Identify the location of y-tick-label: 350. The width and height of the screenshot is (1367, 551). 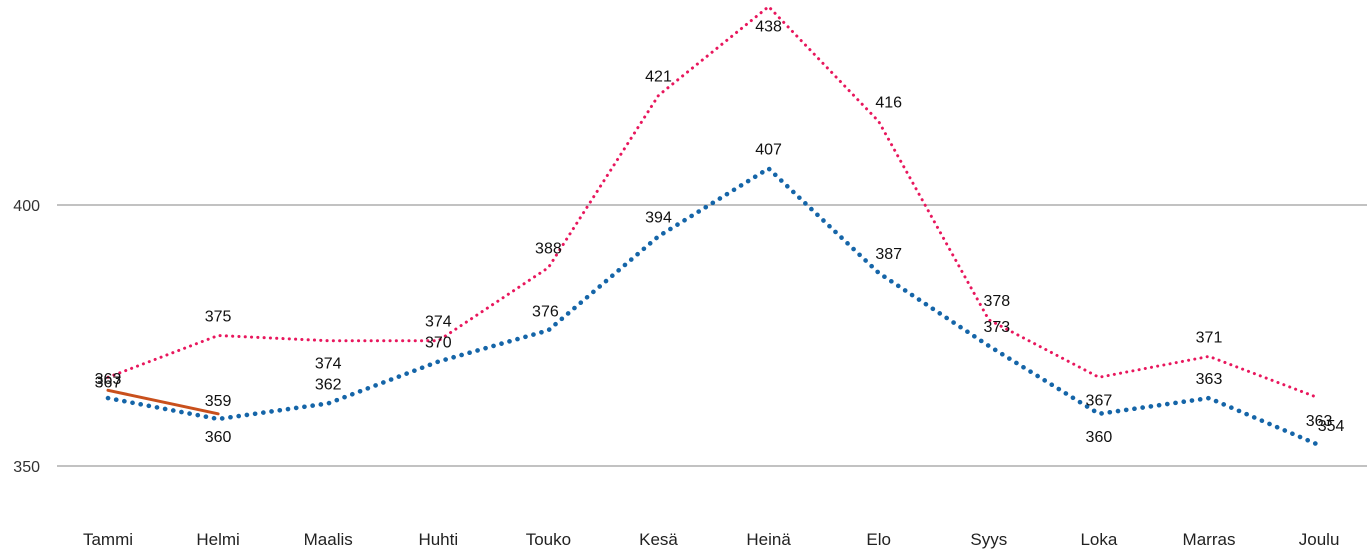
(26, 467).